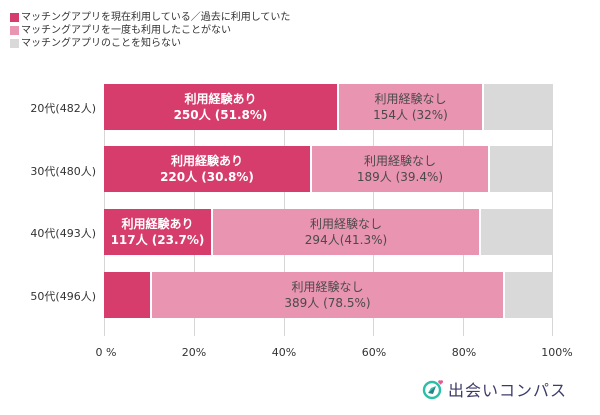 This screenshot has width=600, height=415. Describe the element at coordinates (327, 303) in the screenshot. I see `segment-value: 389人 (78.5%)` at that location.